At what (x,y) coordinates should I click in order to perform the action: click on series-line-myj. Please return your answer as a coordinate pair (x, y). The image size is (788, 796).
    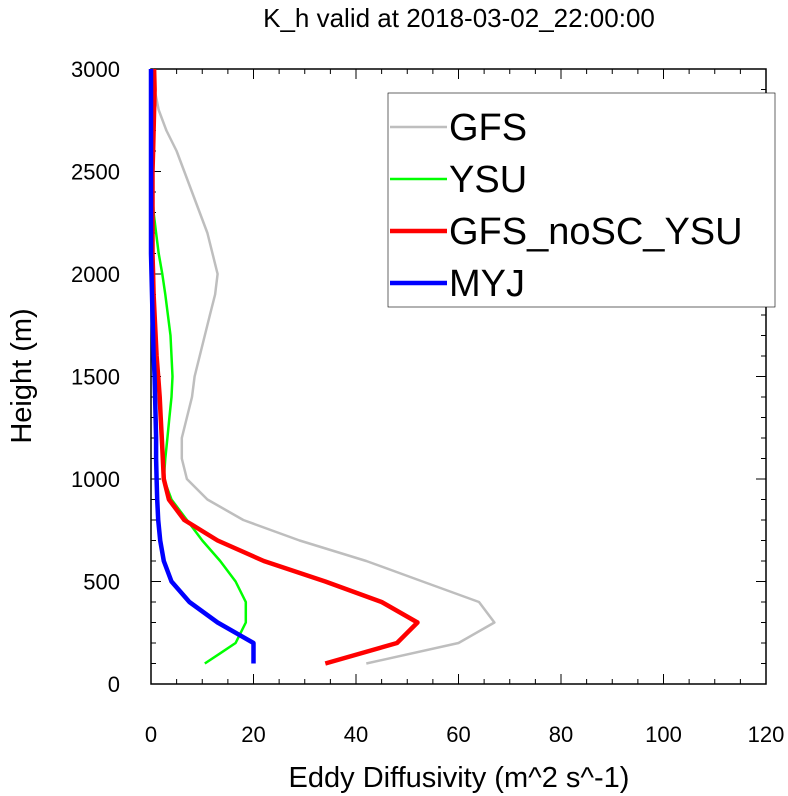
    Looking at the image, I should click on (202, 366).